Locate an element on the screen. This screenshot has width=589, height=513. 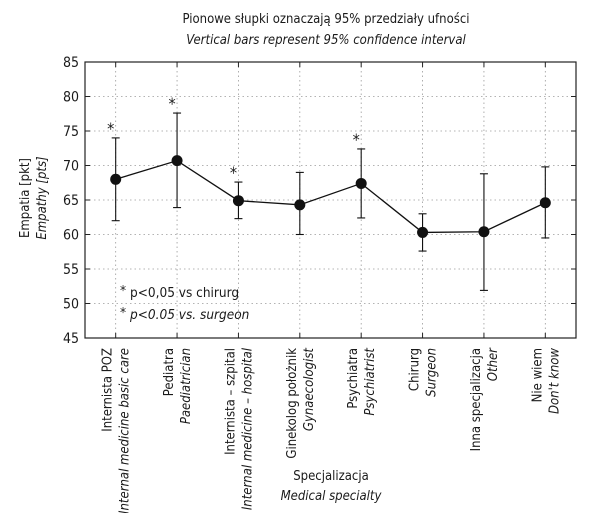
y-tick-label: 45 is located at coordinates (71, 339).